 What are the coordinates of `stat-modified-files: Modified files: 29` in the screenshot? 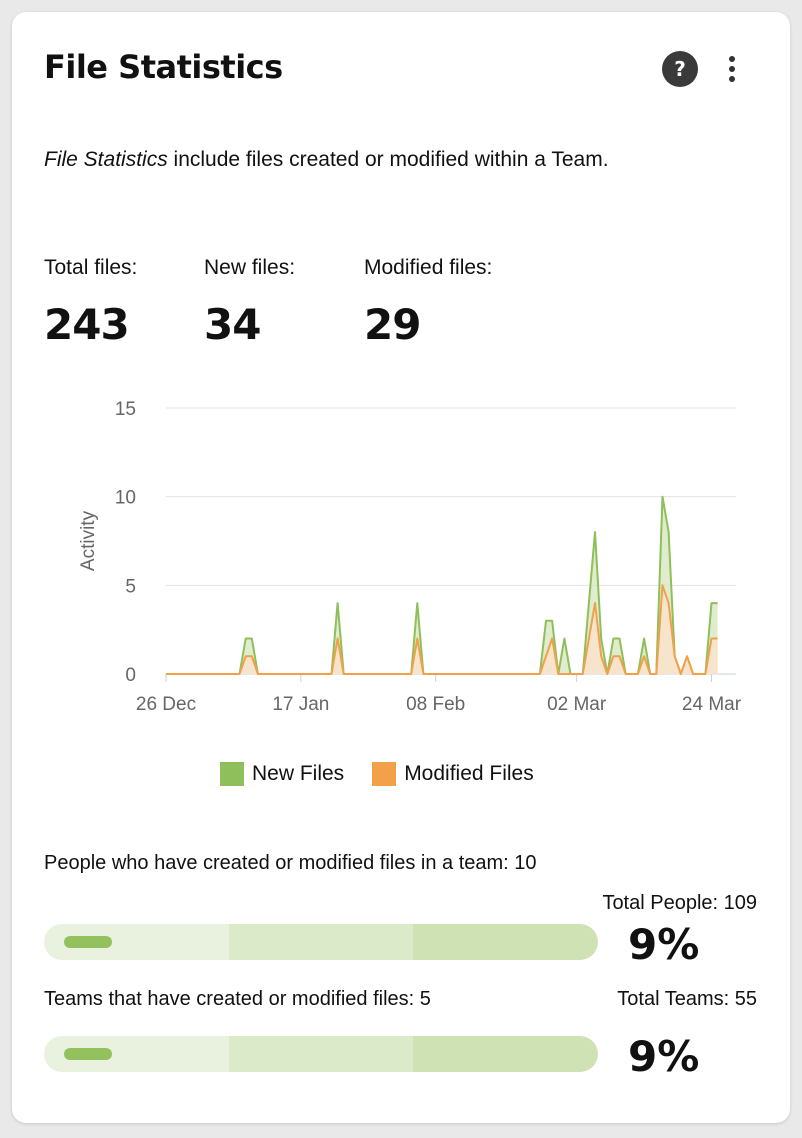 It's located at (428, 302).